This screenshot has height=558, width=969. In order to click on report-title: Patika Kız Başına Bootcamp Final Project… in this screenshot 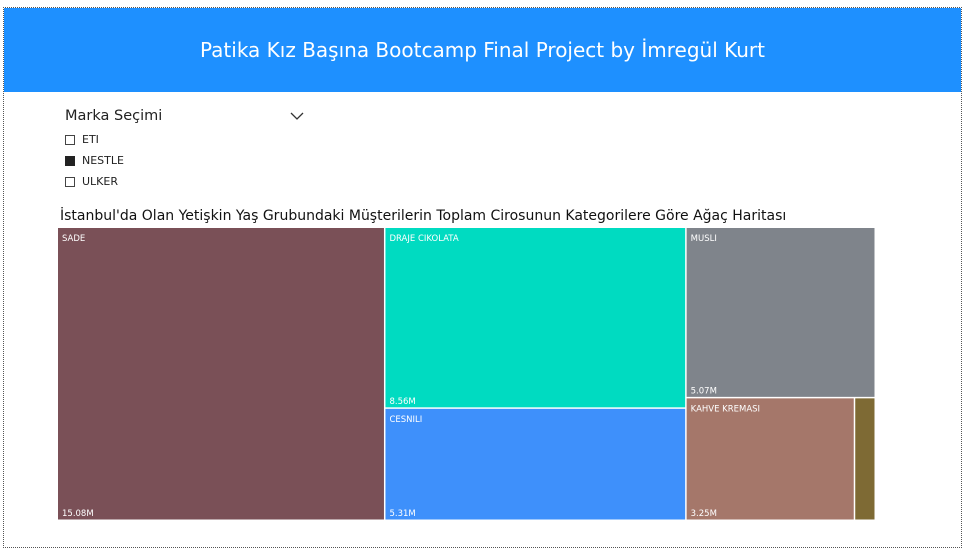, I will do `click(482, 50)`.